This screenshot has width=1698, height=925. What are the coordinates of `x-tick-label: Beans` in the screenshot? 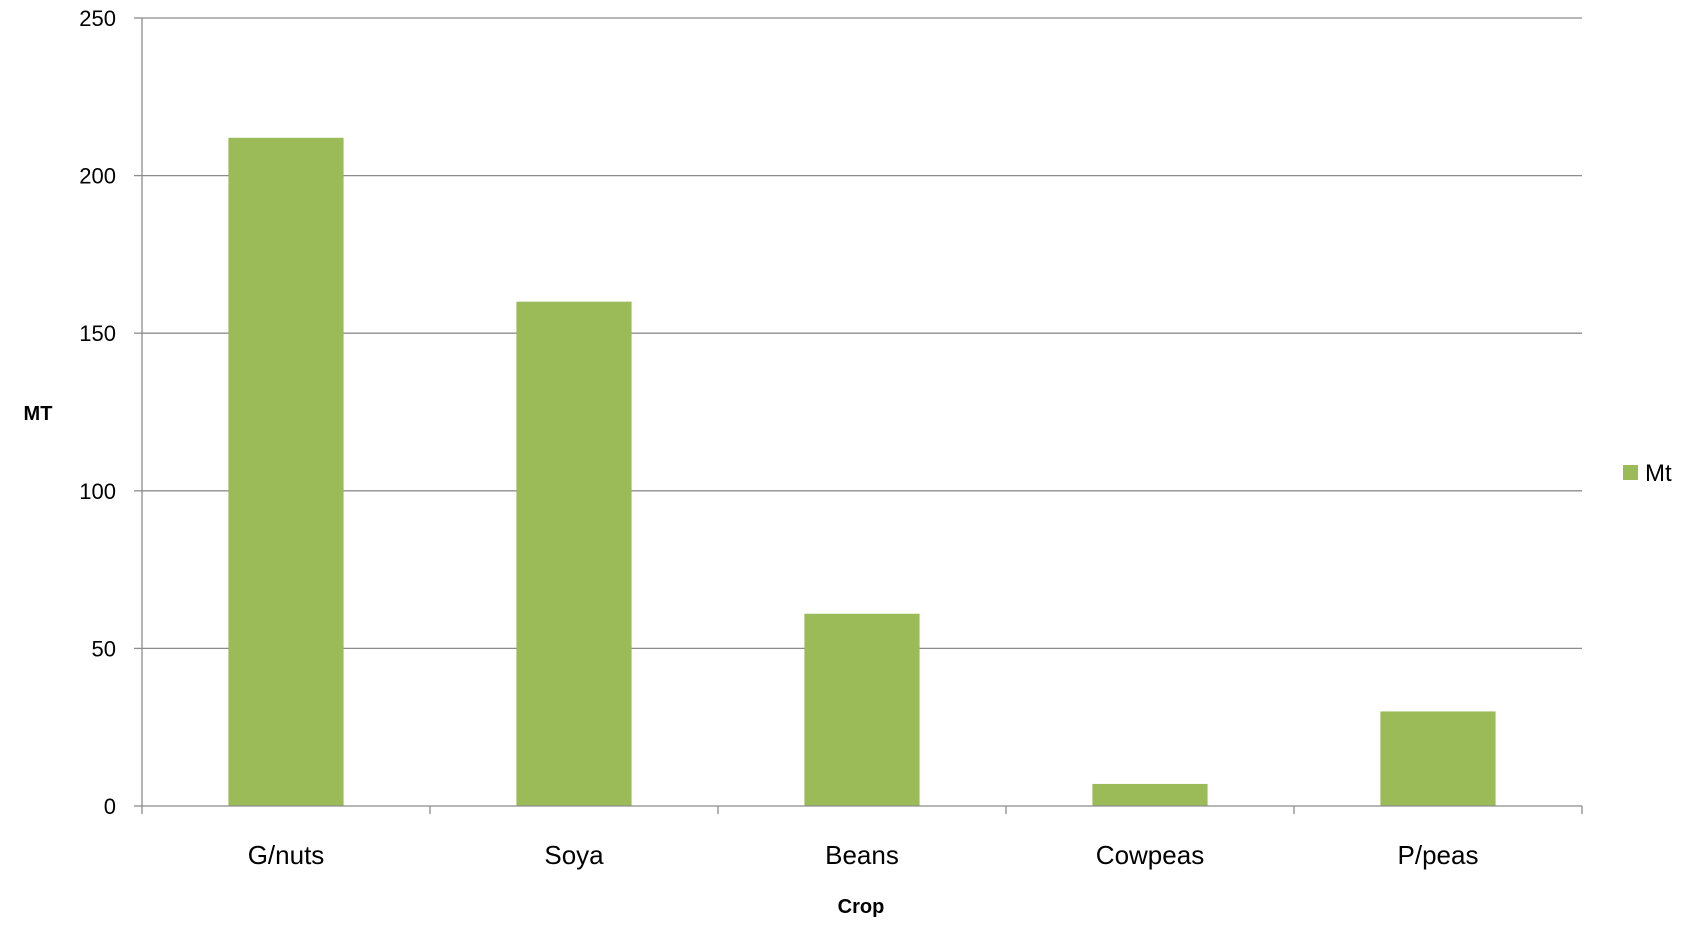 It's located at (862, 855).